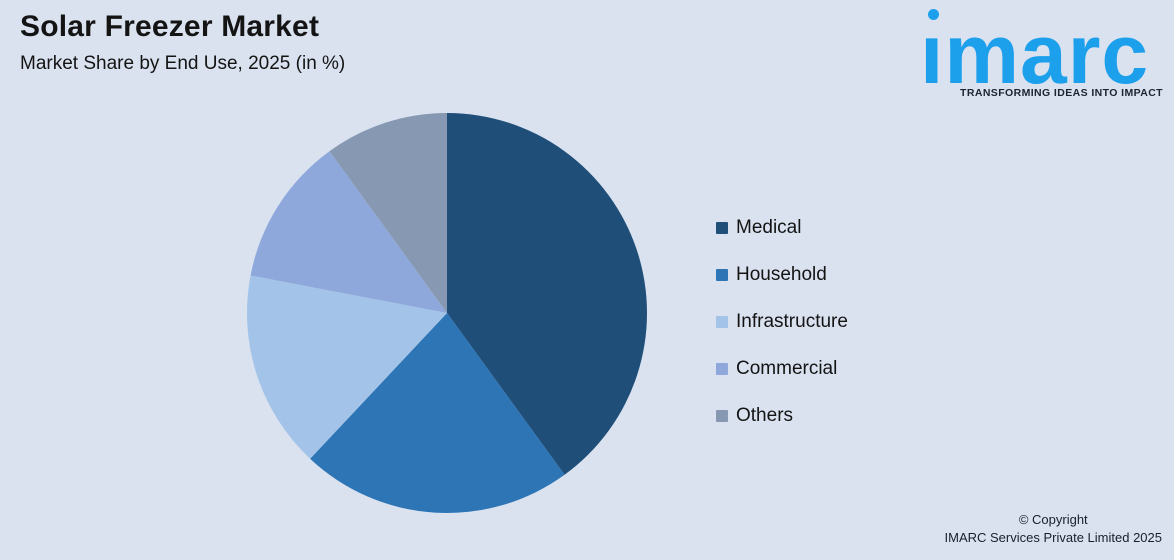 The image size is (1174, 560). I want to click on logo-wordmark: ımarc, so click(1035, 54).